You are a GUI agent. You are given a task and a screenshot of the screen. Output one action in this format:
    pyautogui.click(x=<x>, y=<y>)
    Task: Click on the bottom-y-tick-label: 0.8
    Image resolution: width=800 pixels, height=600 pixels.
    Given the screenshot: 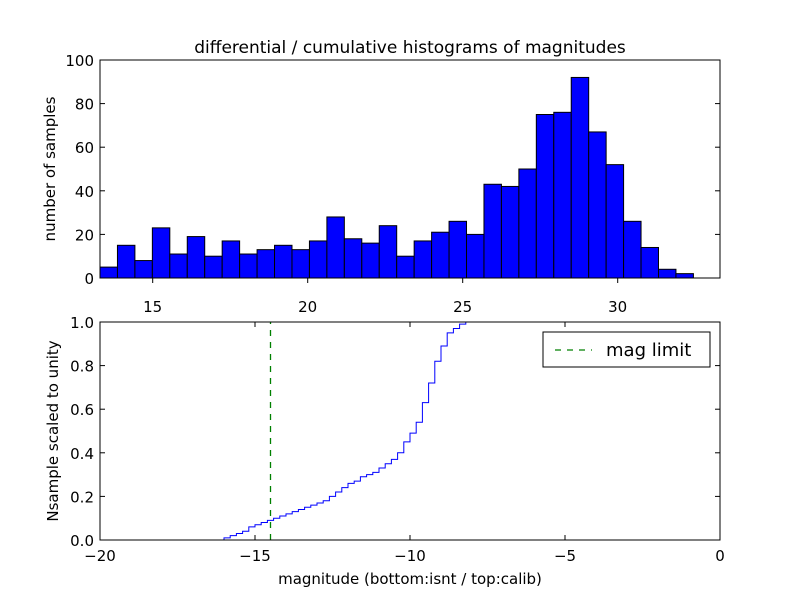 What is the action you would take?
    pyautogui.click(x=82, y=367)
    